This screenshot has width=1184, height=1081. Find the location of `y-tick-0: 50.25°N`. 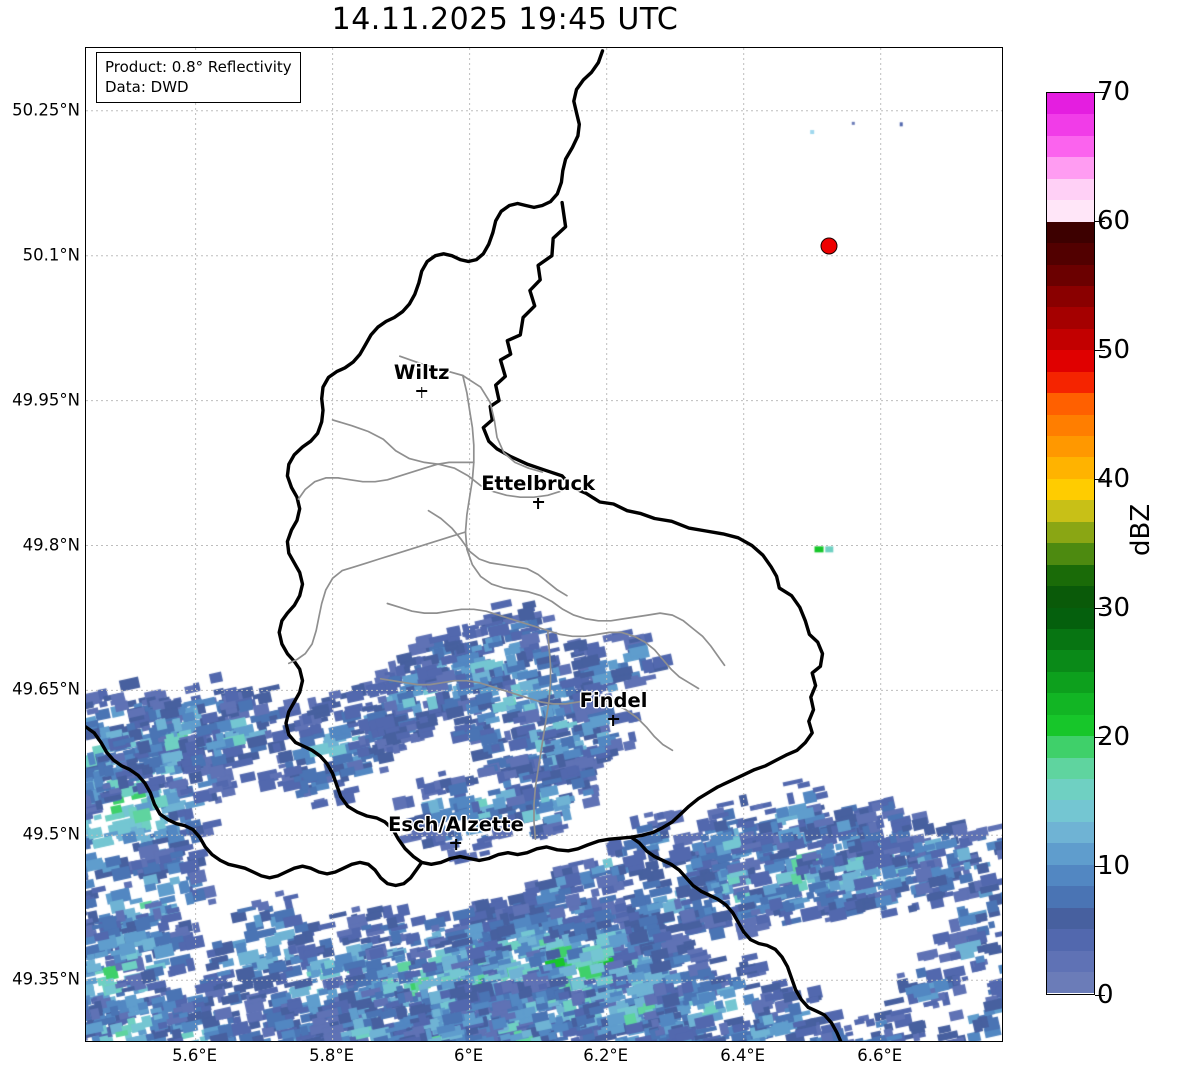

y-tick-0: 50.25°N is located at coordinates (46, 110).